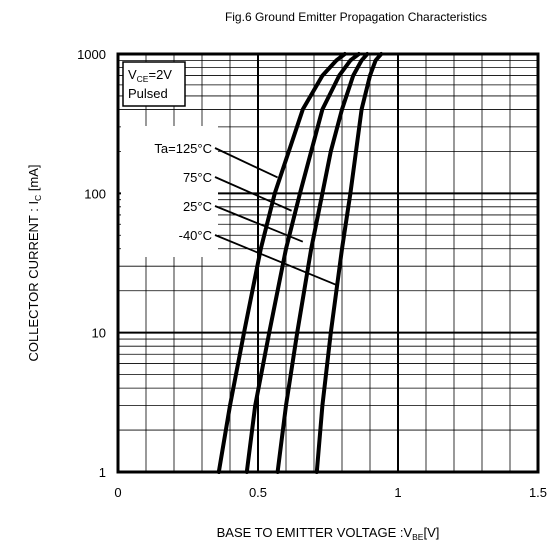 The image size is (558, 548). What do you see at coordinates (117, 492) in the screenshot?
I see `x-tick-label: 0` at bounding box center [117, 492].